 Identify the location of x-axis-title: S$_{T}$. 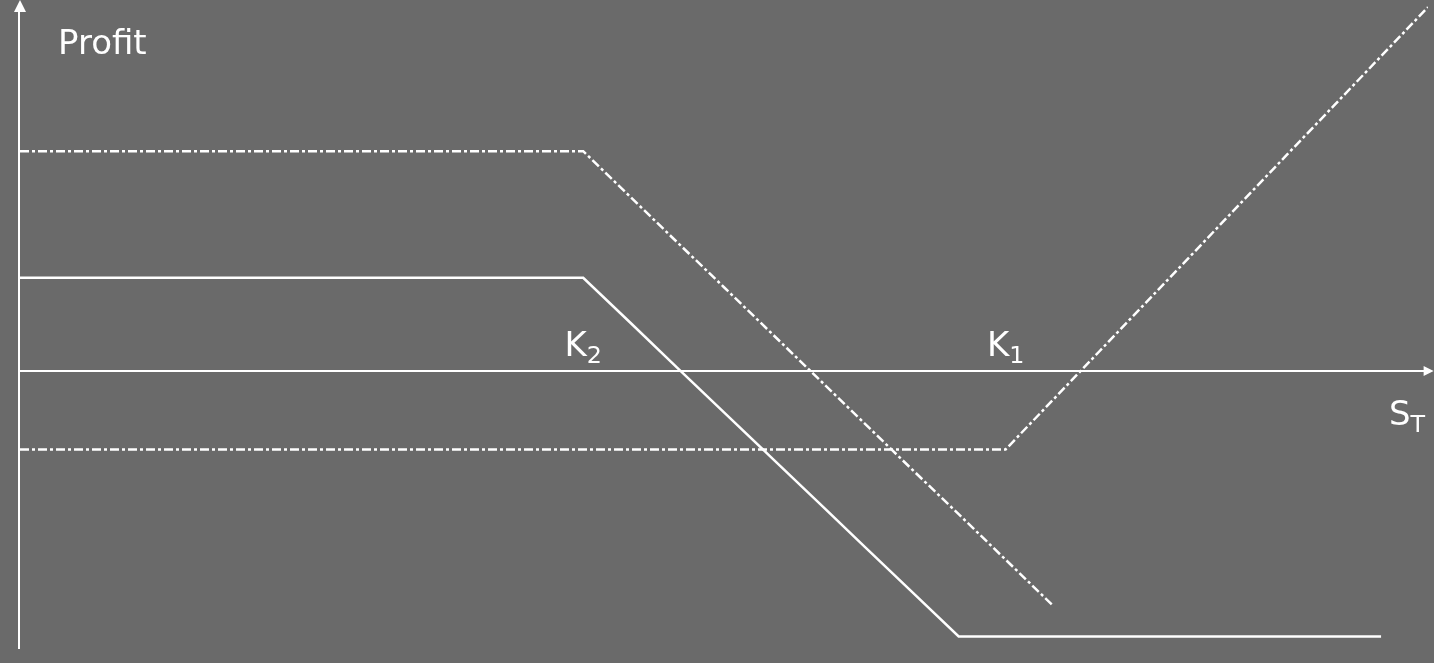
(1407, 416).